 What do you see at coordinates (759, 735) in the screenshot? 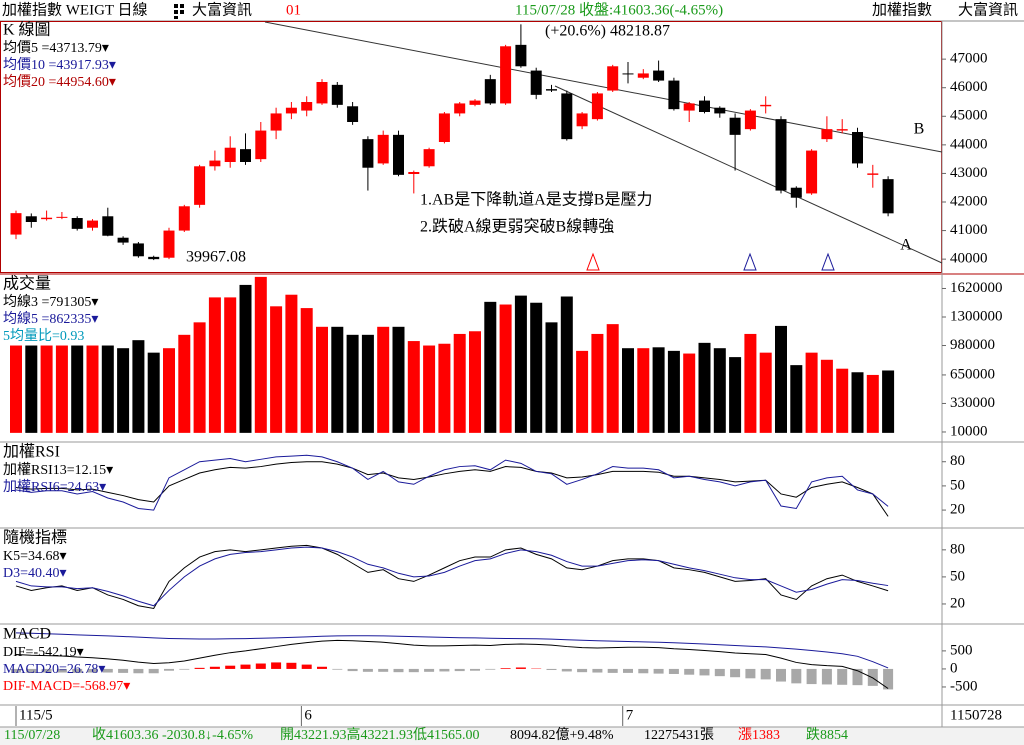
I see `status-up: 漲1383` at bounding box center [759, 735].